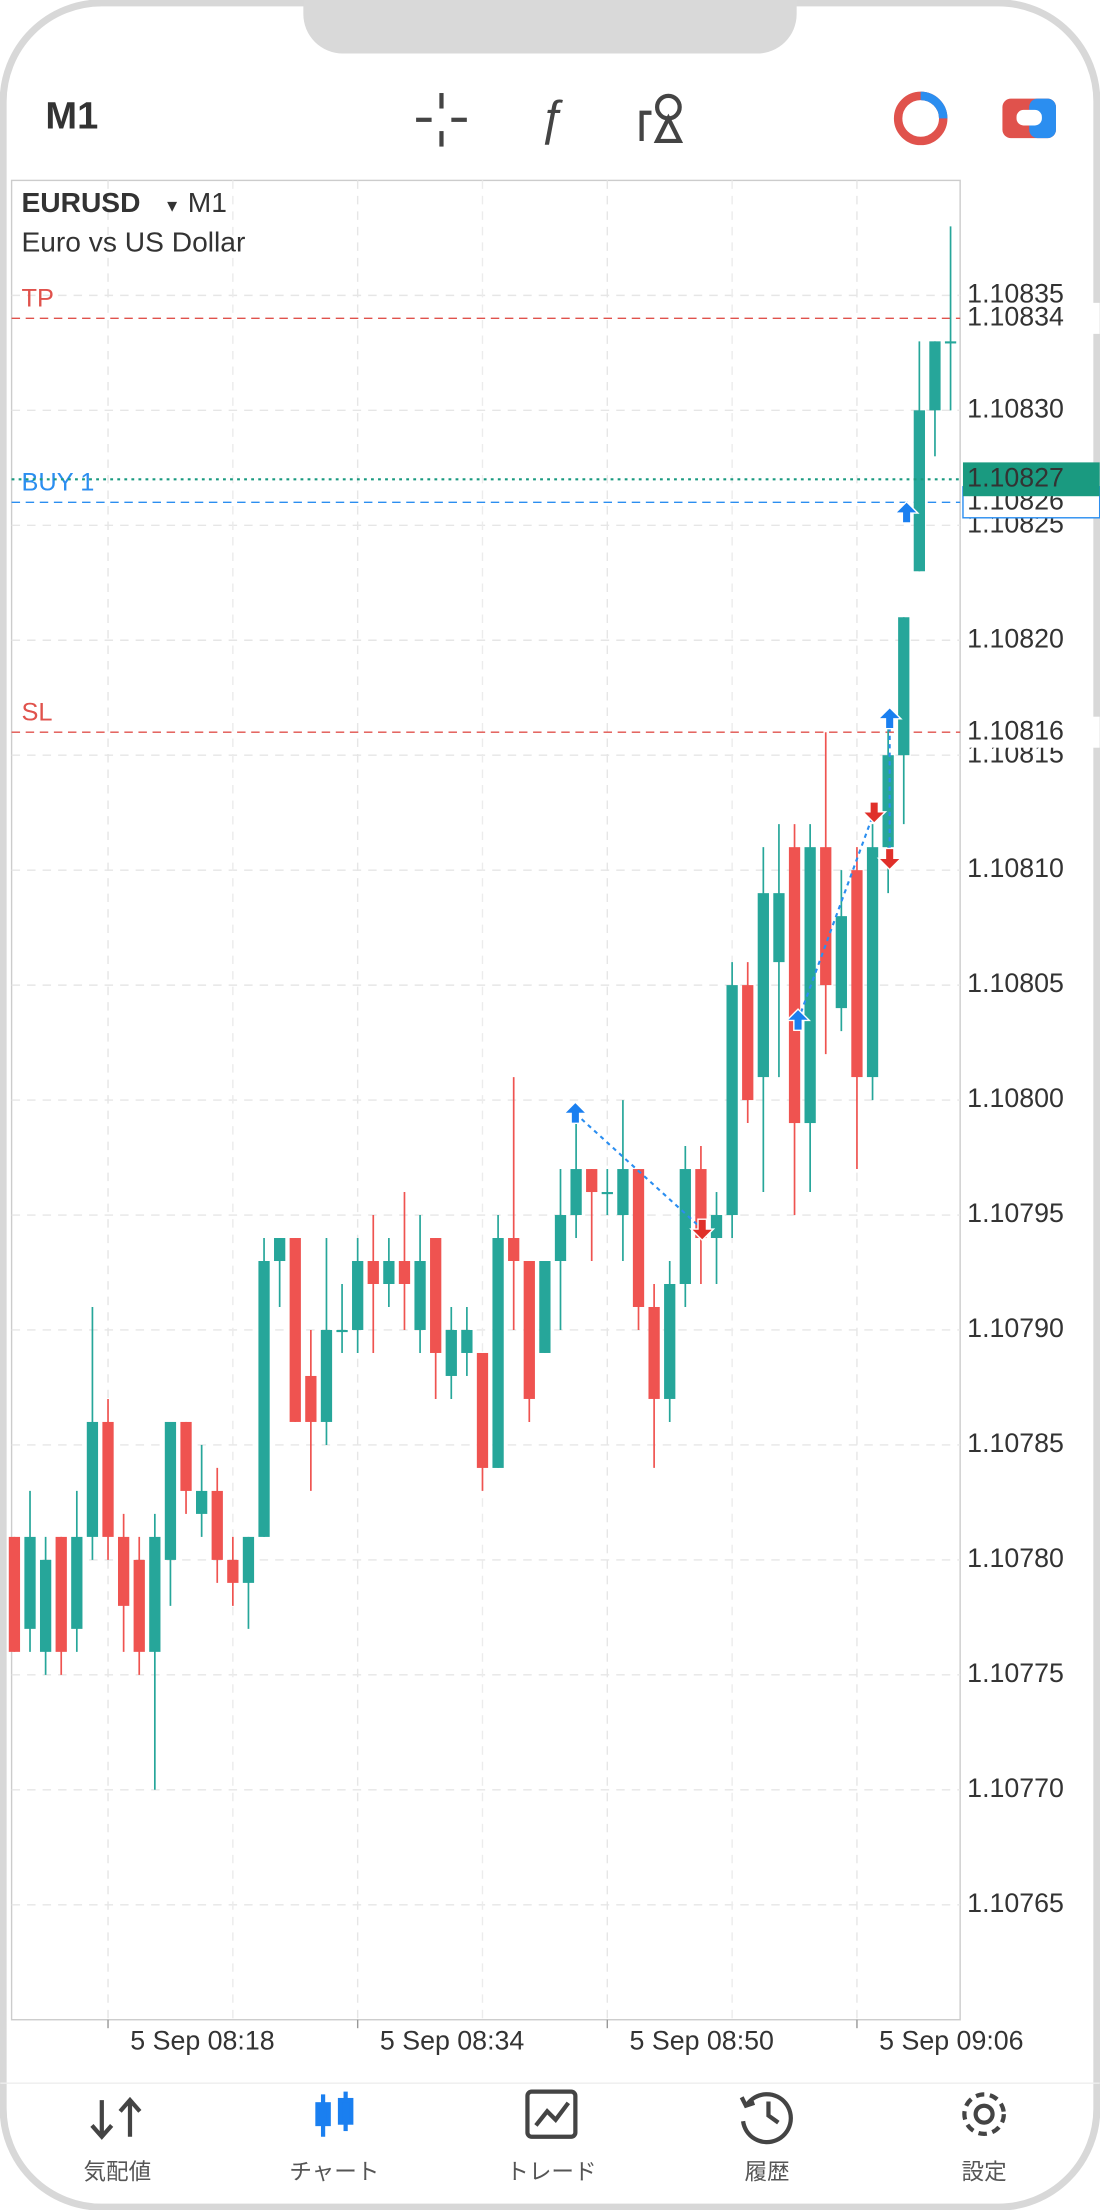 The height and width of the screenshot is (2210, 1100). Describe the element at coordinates (441, 120) in the screenshot. I see `crosshair-icon` at that location.